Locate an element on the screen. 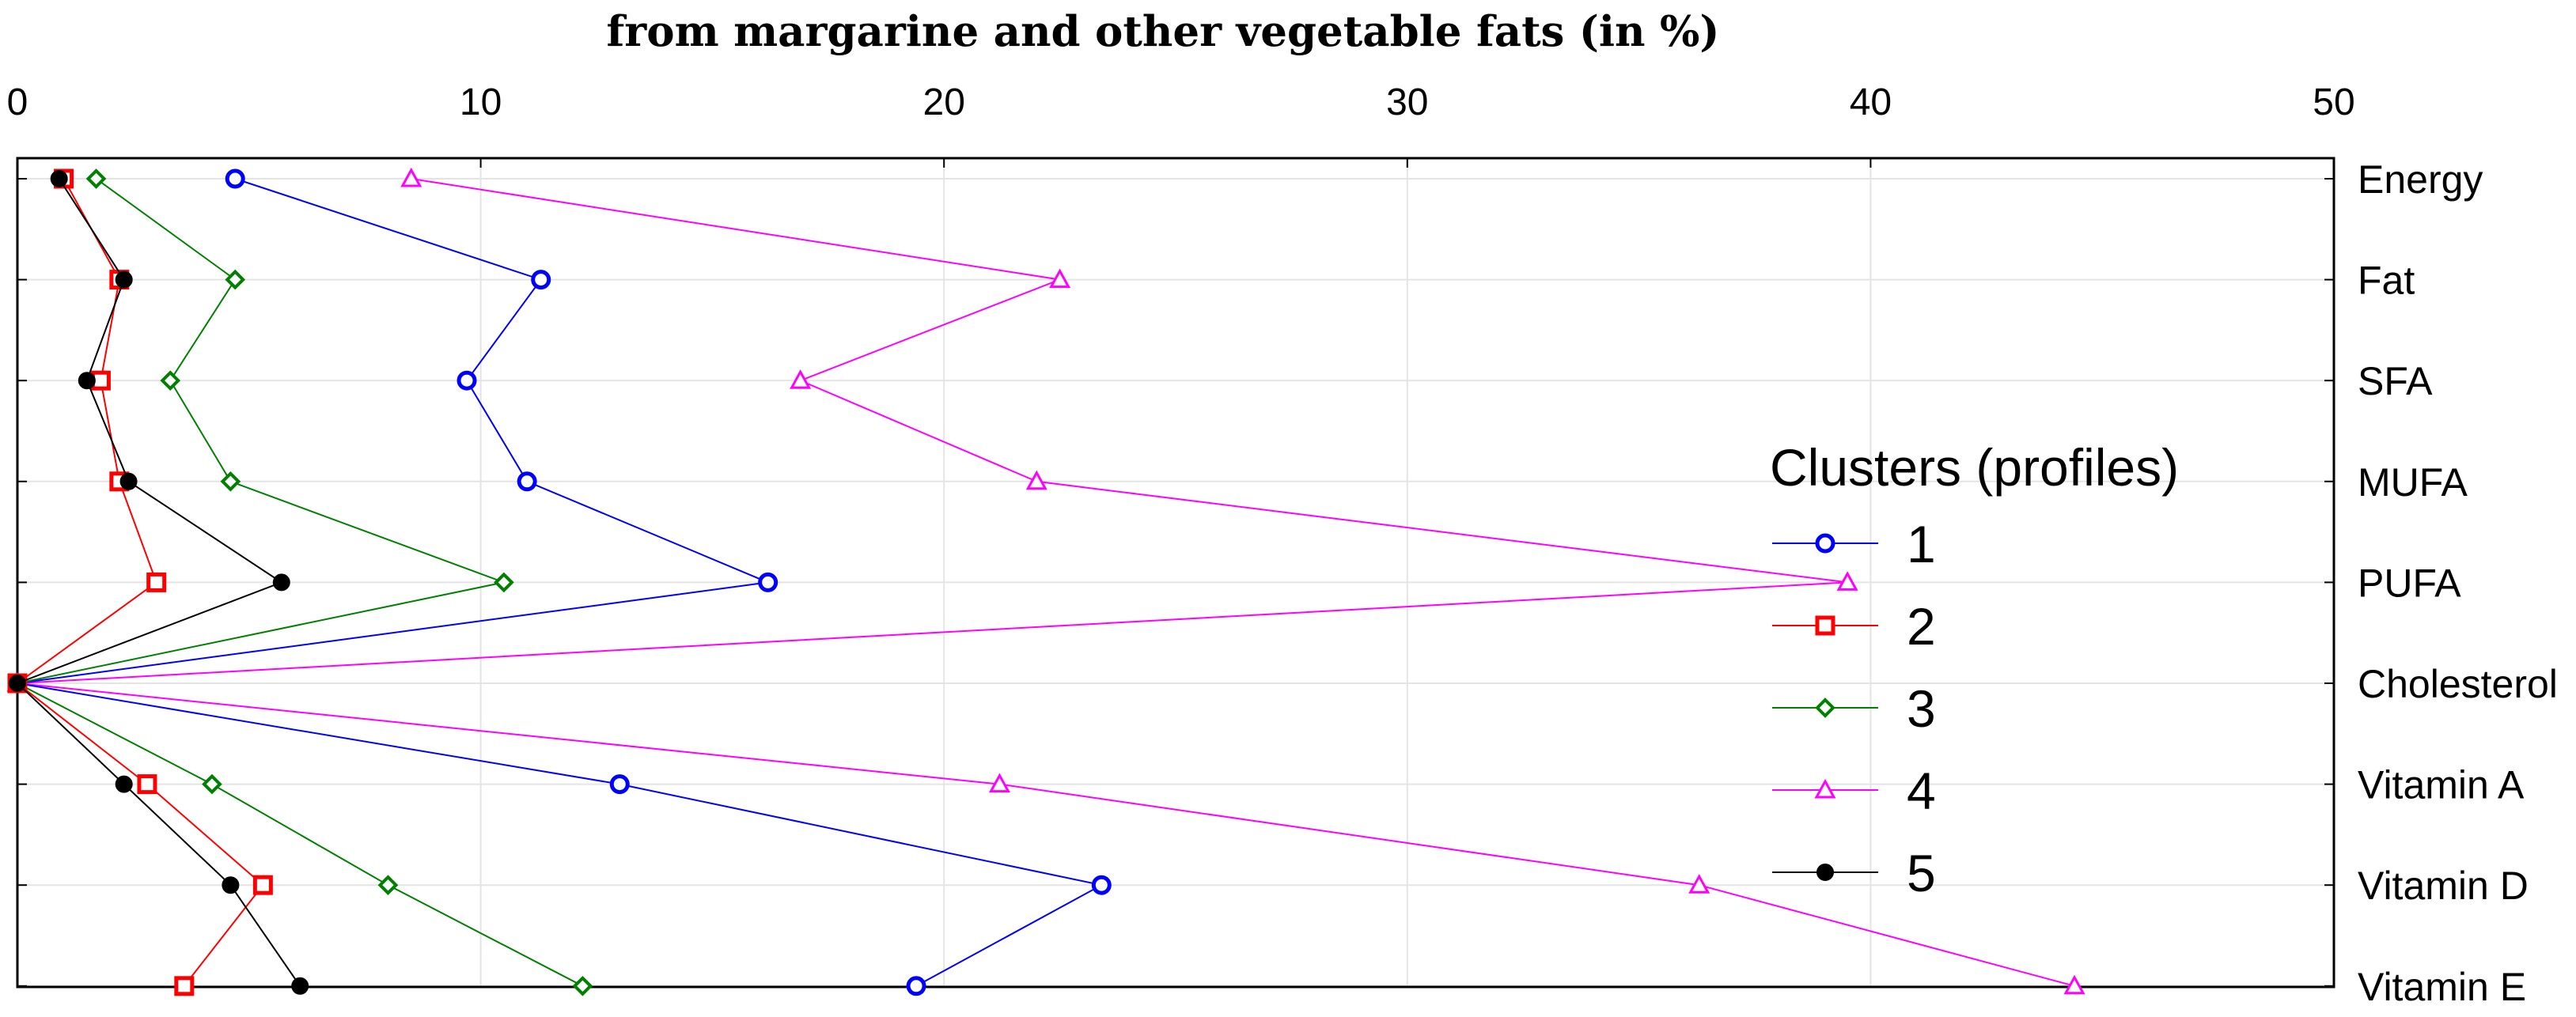 The width and height of the screenshot is (2576, 1017). legend-label-2: 2 is located at coordinates (1921, 626).